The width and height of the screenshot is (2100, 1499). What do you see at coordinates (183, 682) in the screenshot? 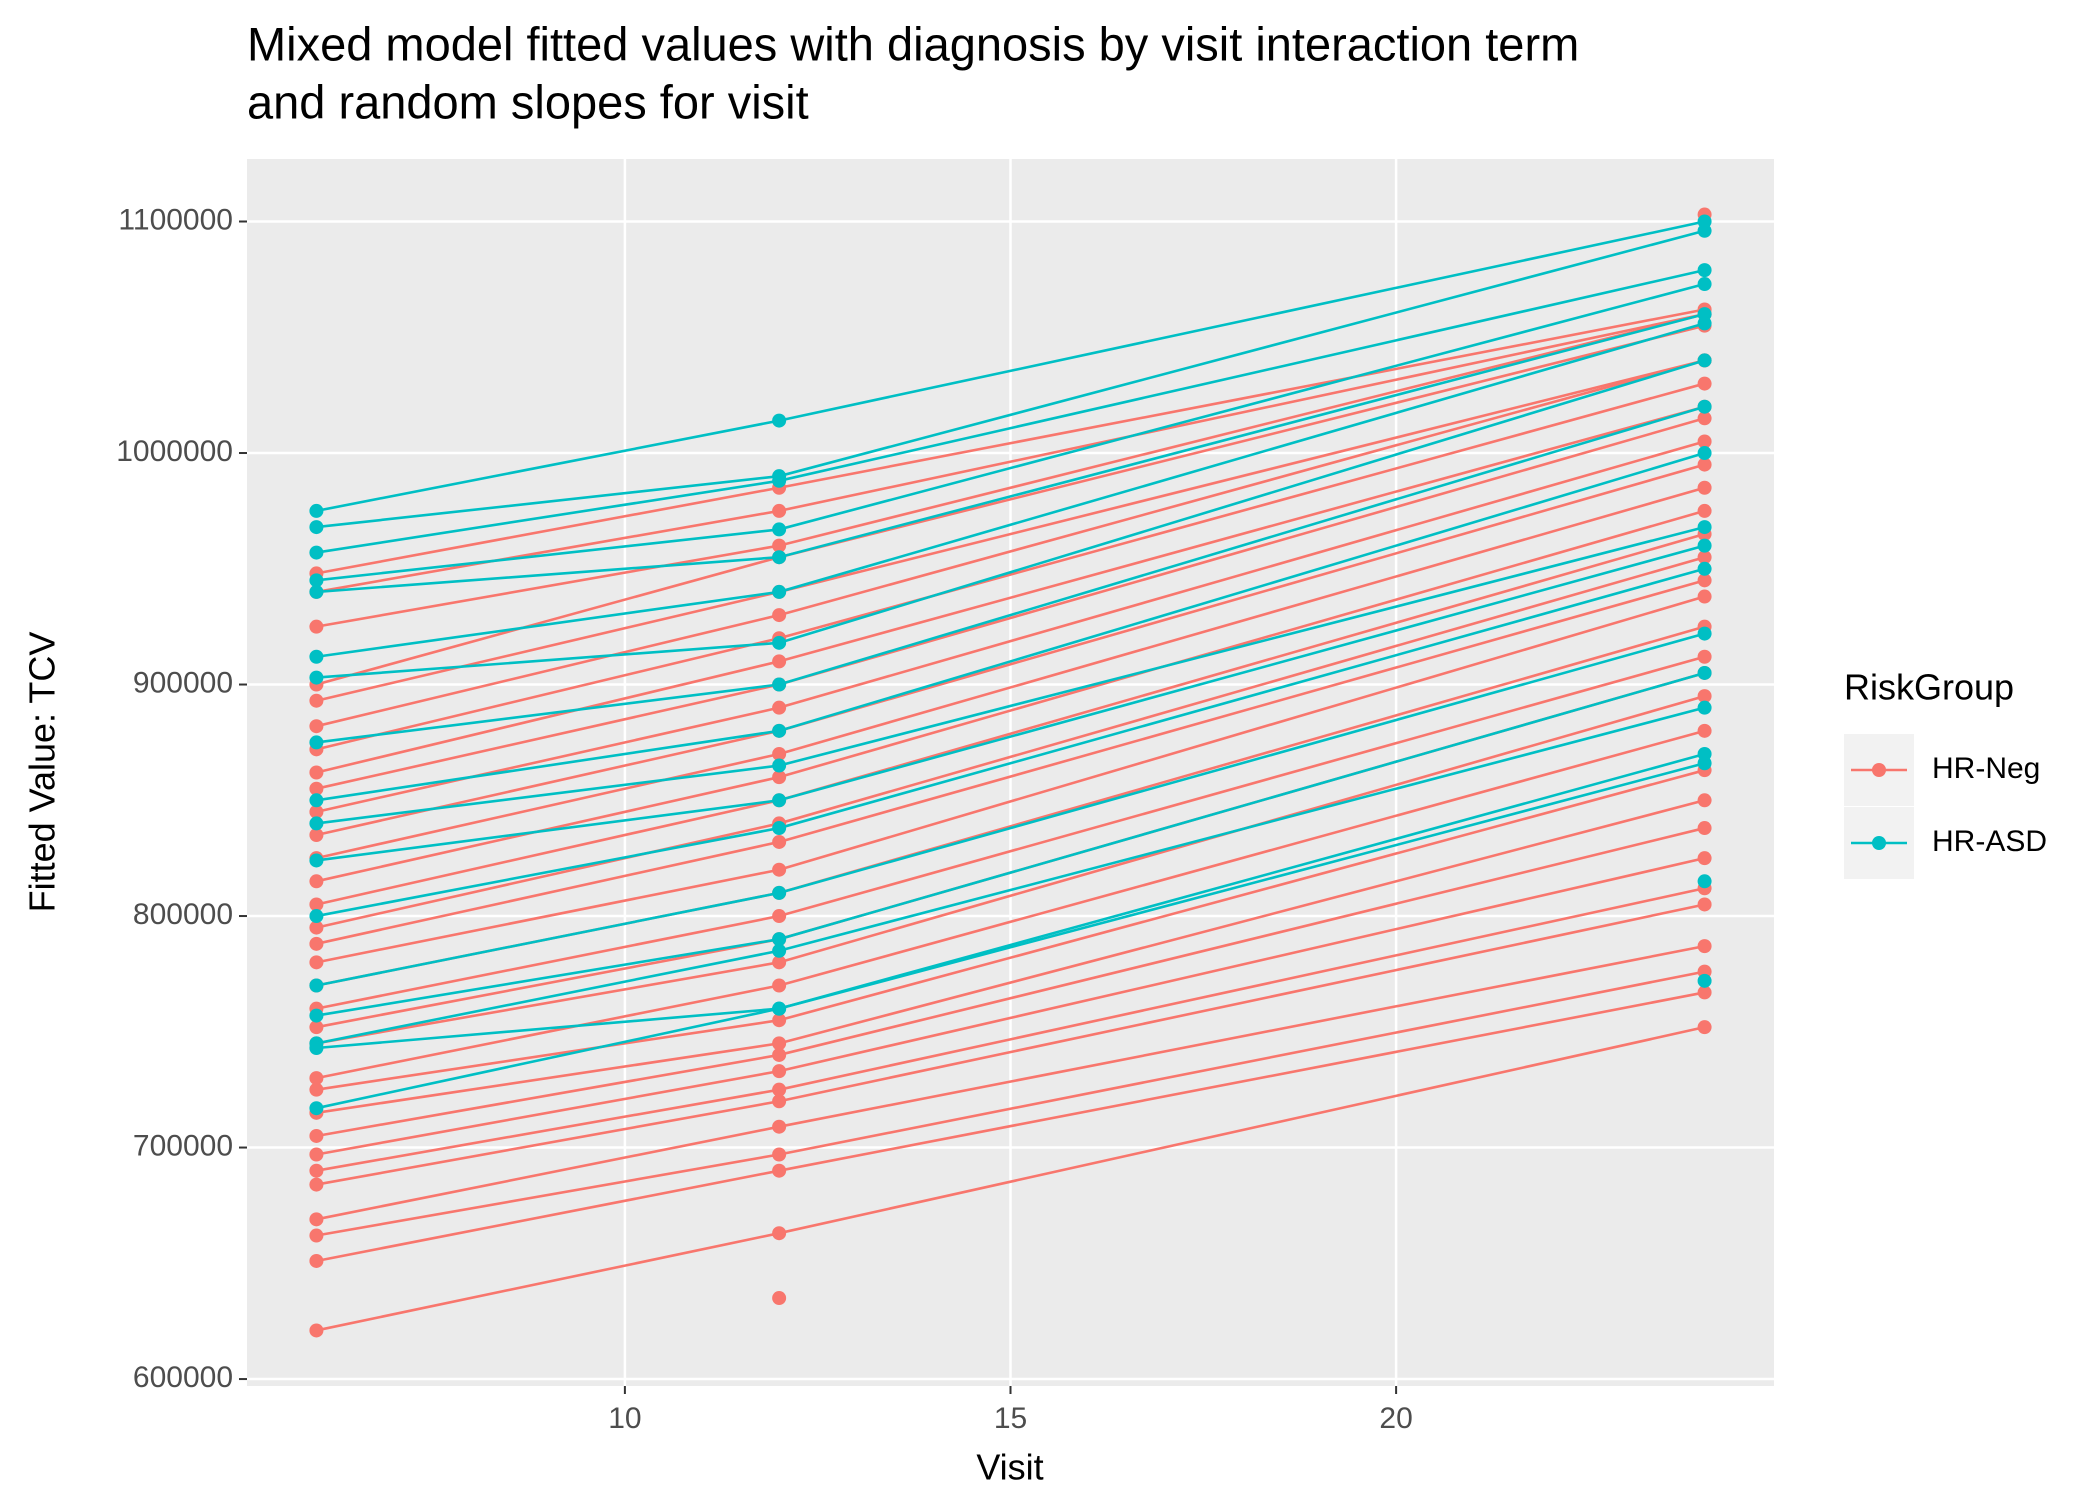
I see `y-tick-label: 900000` at bounding box center [183, 682].